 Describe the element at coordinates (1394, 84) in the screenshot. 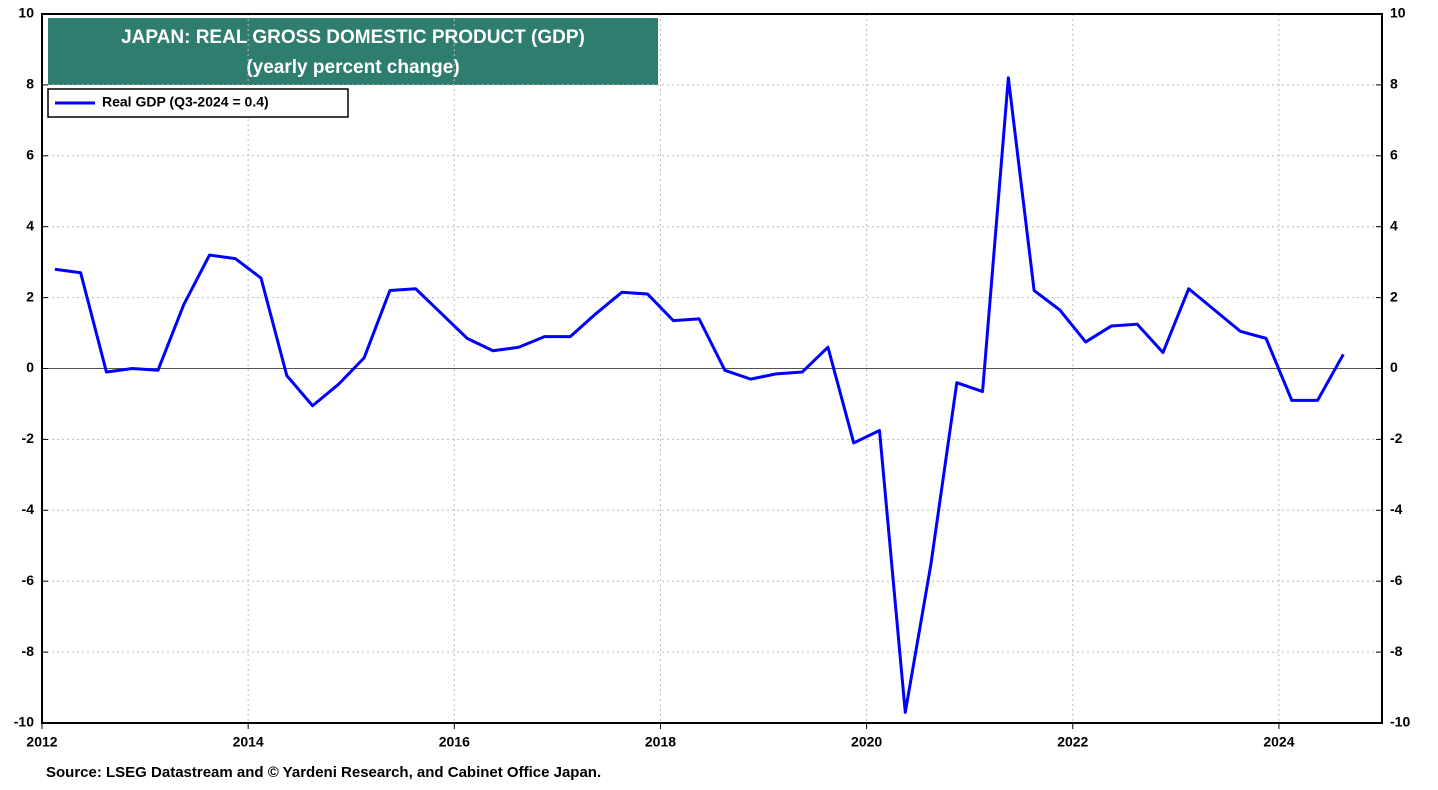

I see `y2-tick-label: 8` at that location.